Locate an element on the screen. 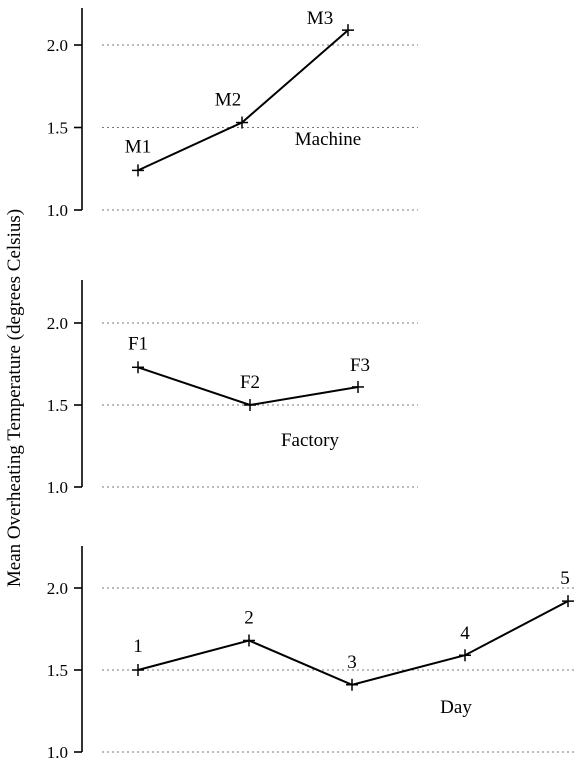 Image resolution: width=575 pixels, height=766 pixels. panel-title: Machine is located at coordinates (328, 139).